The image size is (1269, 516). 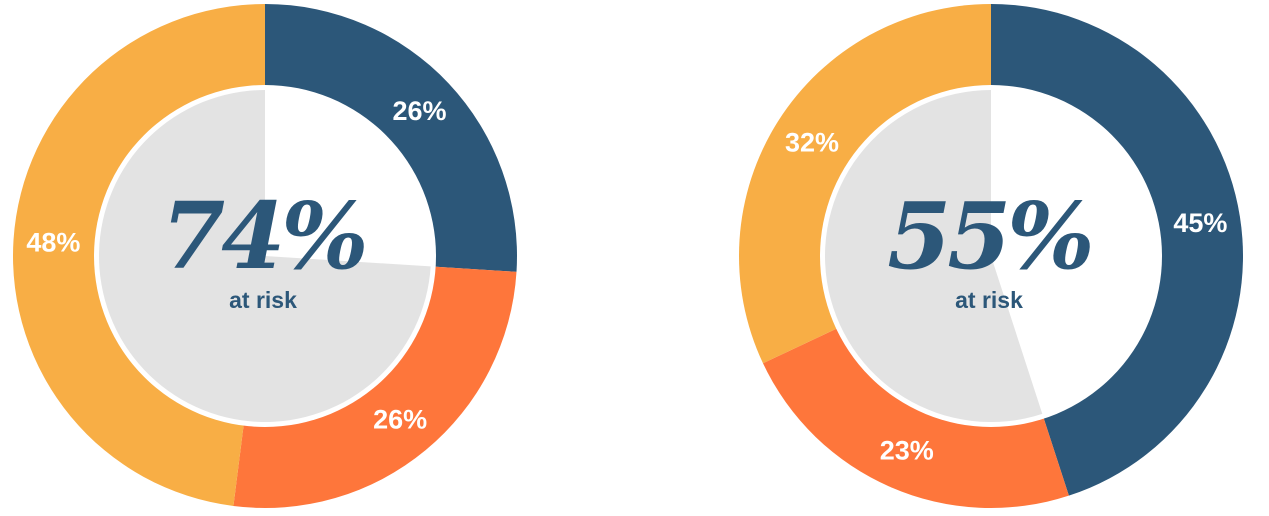 What do you see at coordinates (1200, 223) in the screenshot?
I see `slice-label: 45%` at bounding box center [1200, 223].